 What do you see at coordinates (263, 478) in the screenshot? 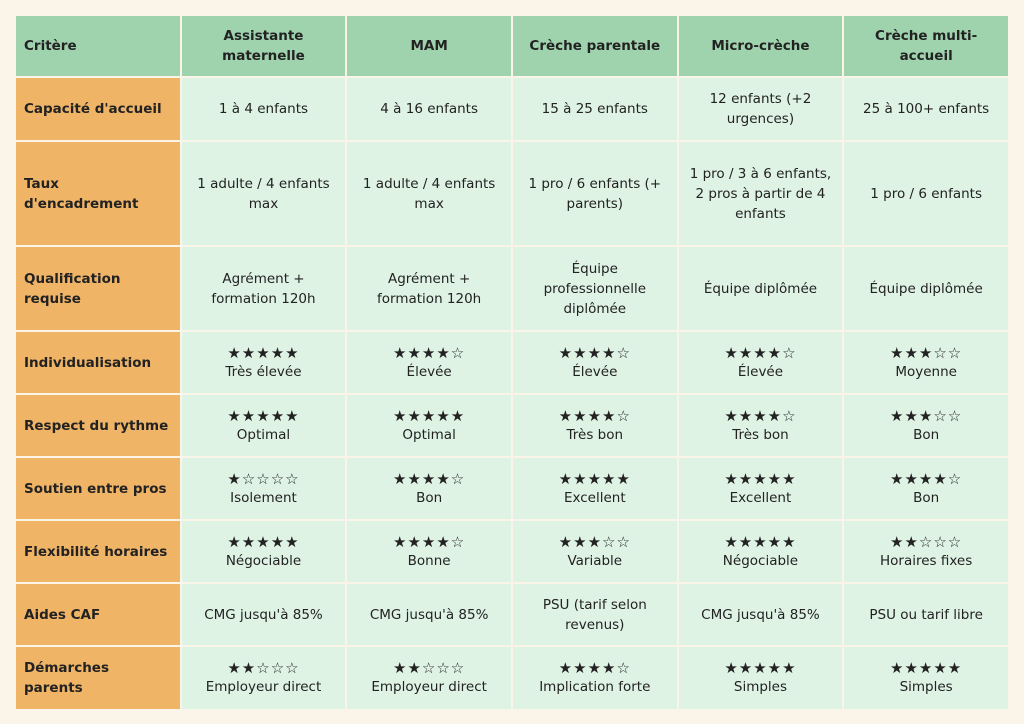
I see `star-rating: ★☆☆☆☆` at bounding box center [263, 478].